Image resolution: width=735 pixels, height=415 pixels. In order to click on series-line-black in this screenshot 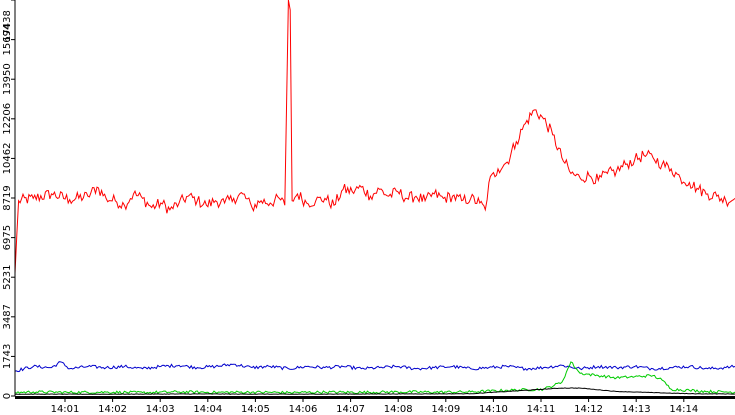, I will do `click(375, 391)`.